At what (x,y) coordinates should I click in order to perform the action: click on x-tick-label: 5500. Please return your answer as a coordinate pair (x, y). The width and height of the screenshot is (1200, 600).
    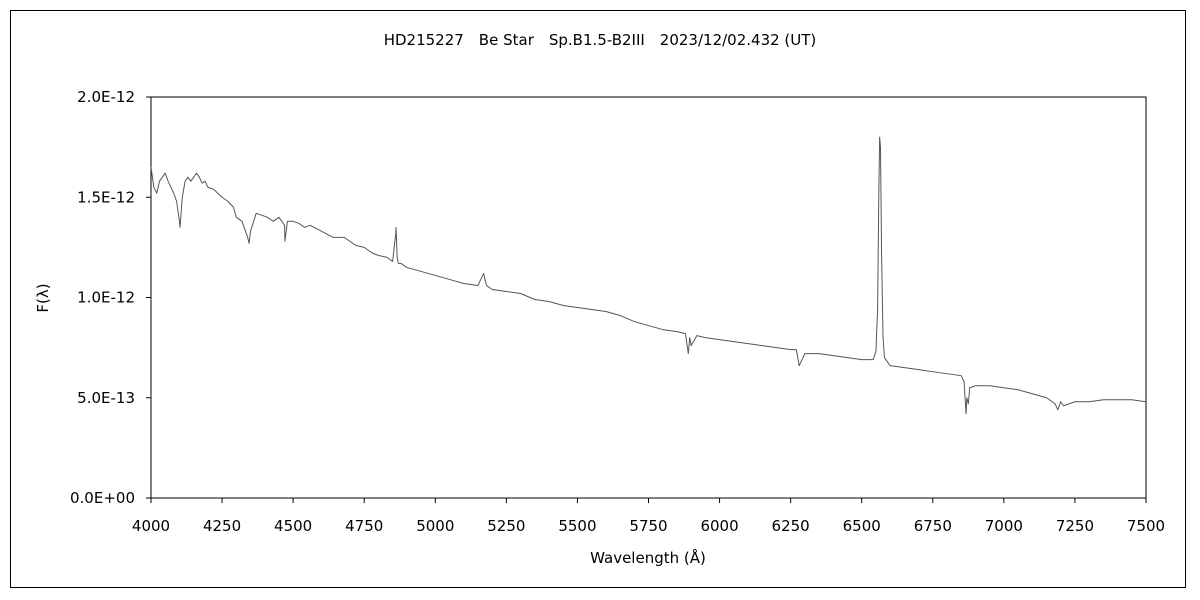
    Looking at the image, I should click on (577, 526).